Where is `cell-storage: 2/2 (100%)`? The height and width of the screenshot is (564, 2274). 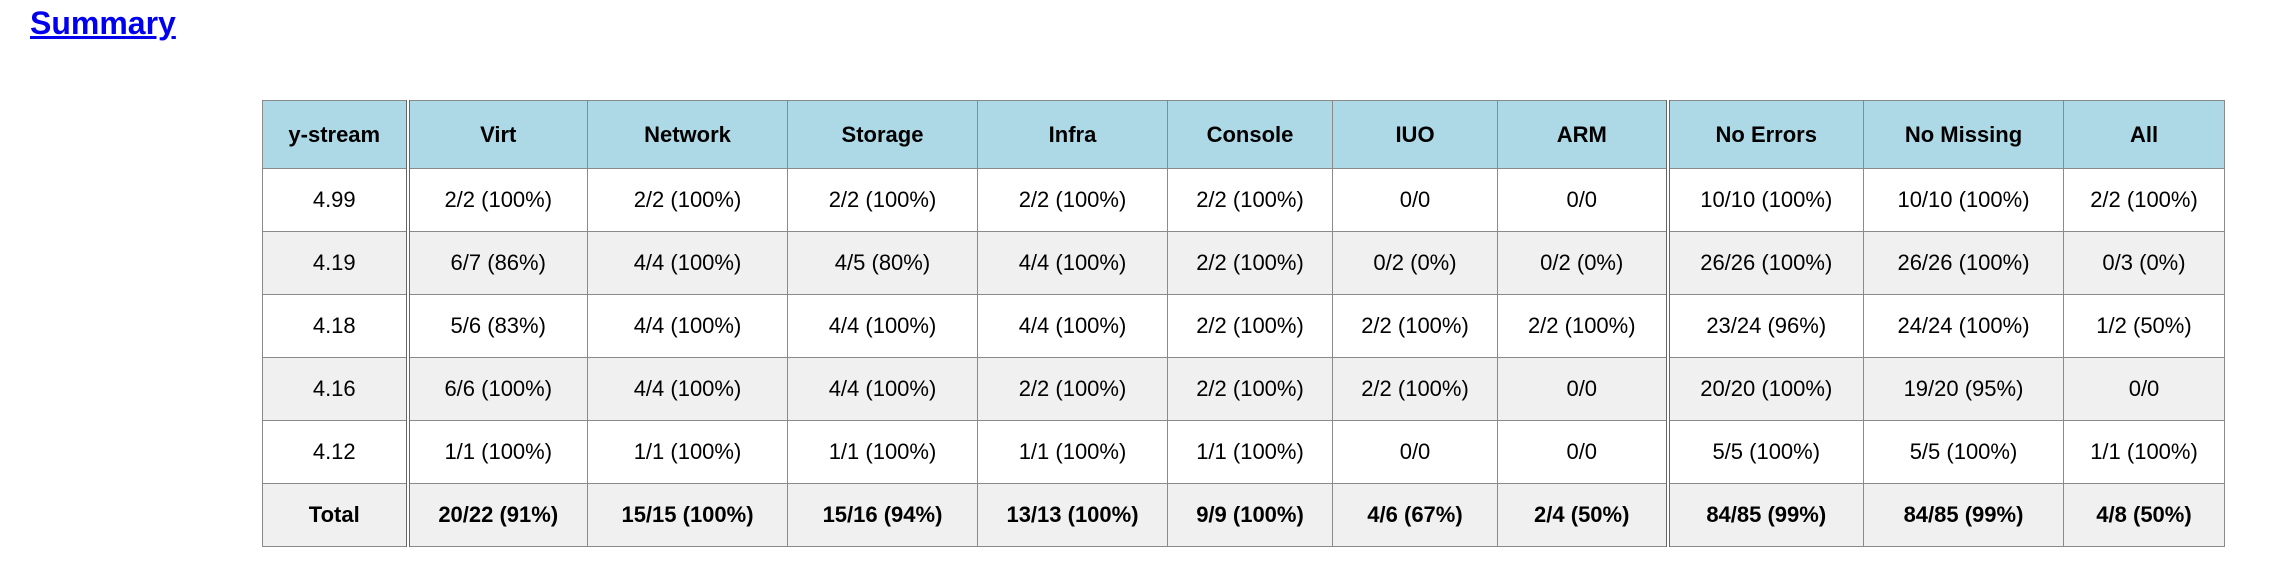 cell-storage: 2/2 (100%) is located at coordinates (882, 200).